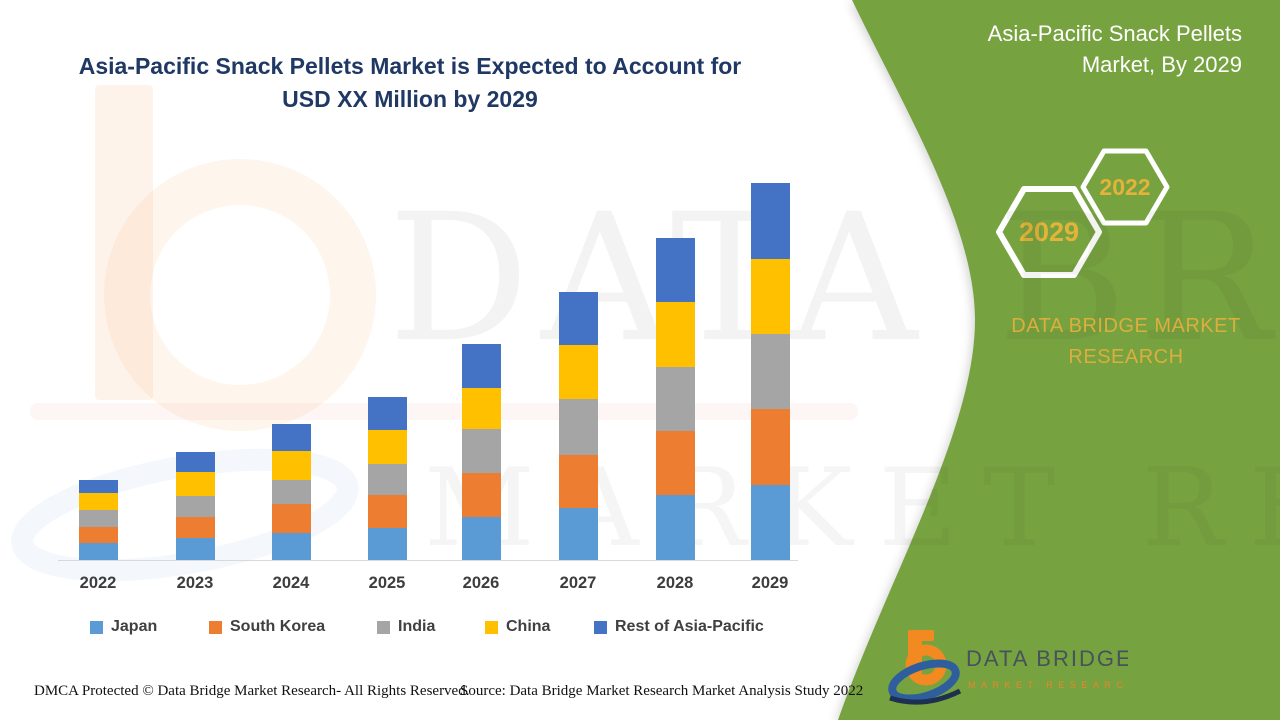  What do you see at coordinates (1047, 658) in the screenshot?
I see `logo-wordmark: DATA BRIDGE` at bounding box center [1047, 658].